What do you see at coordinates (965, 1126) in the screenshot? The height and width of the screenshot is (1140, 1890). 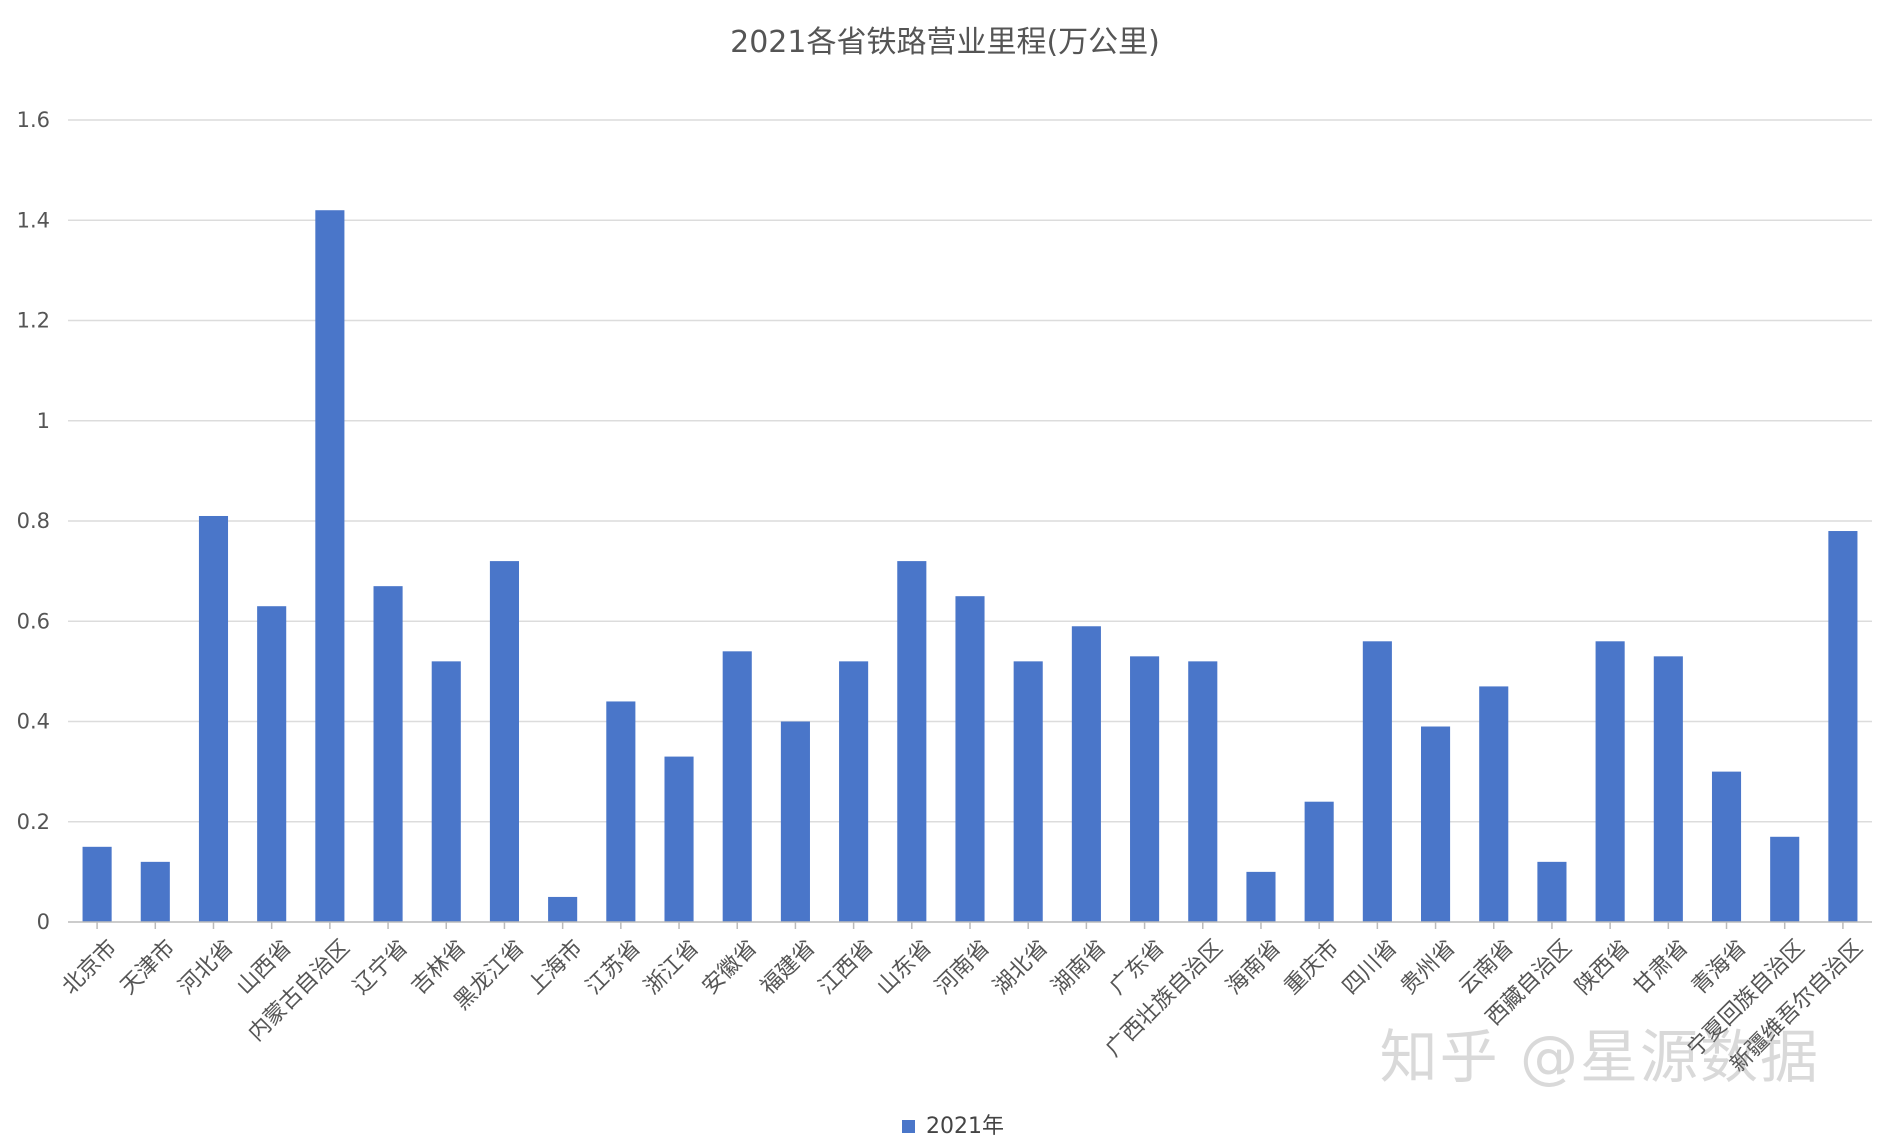 I see `legend-label: 2021年` at bounding box center [965, 1126].